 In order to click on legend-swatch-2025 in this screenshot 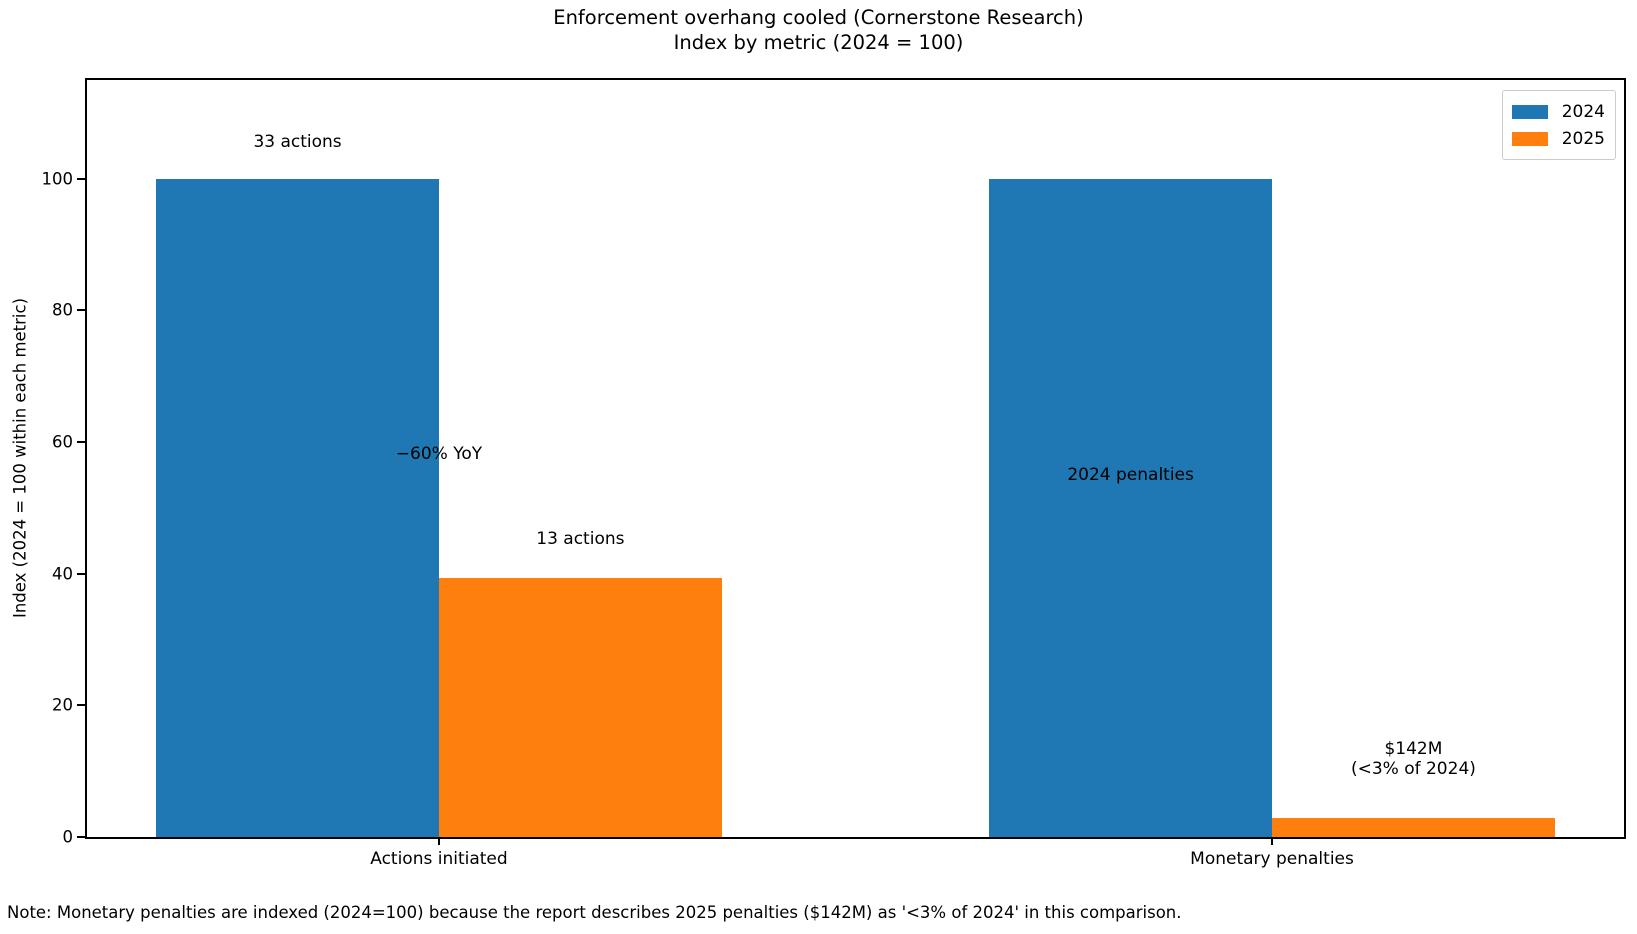, I will do `click(1529, 138)`.